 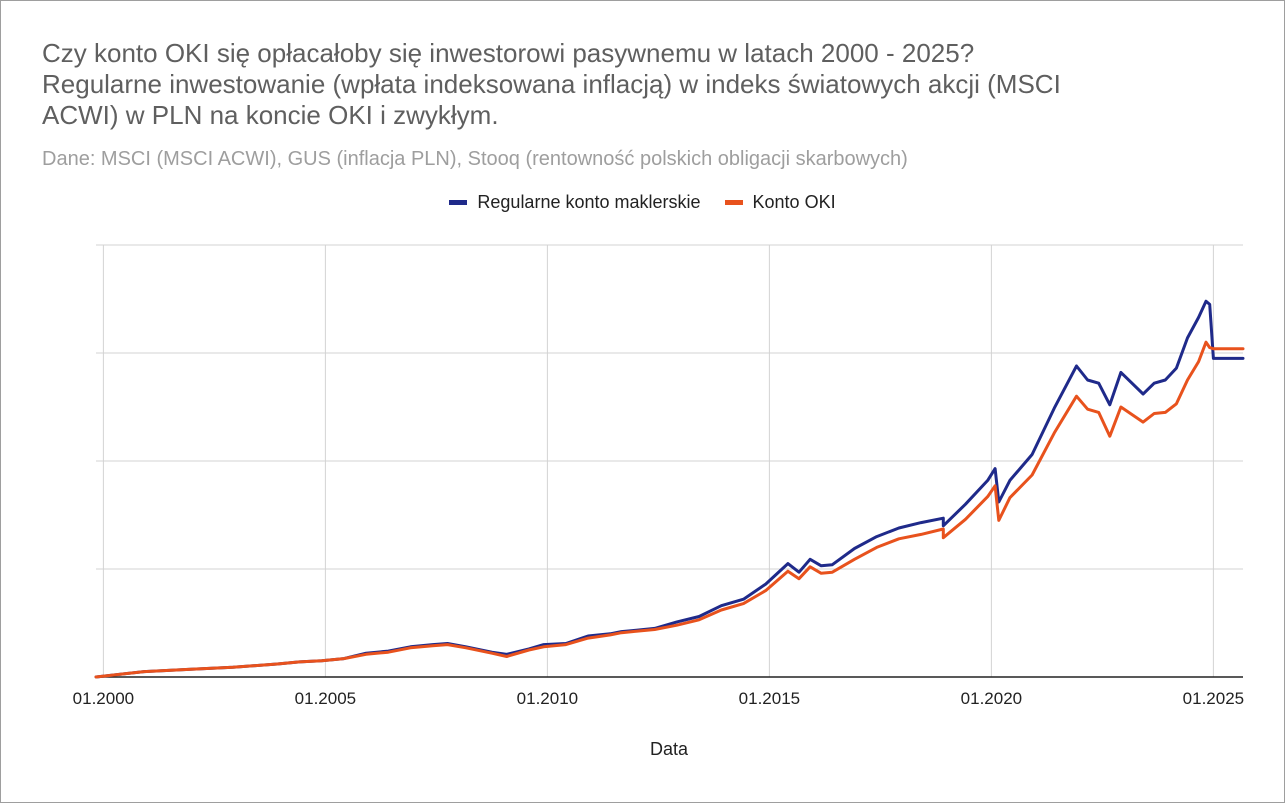 I want to click on legend-item-oki: Konto OKI, so click(x=780, y=202).